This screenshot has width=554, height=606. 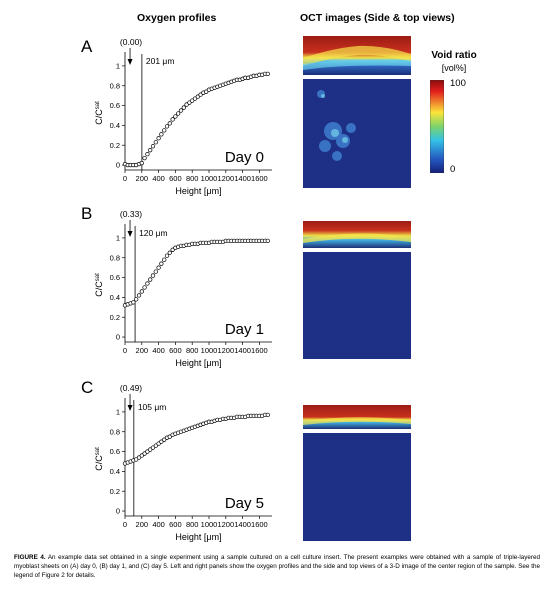 What do you see at coordinates (115, 257) in the screenshot?
I see `y-tick-label: 0.8` at bounding box center [115, 257].